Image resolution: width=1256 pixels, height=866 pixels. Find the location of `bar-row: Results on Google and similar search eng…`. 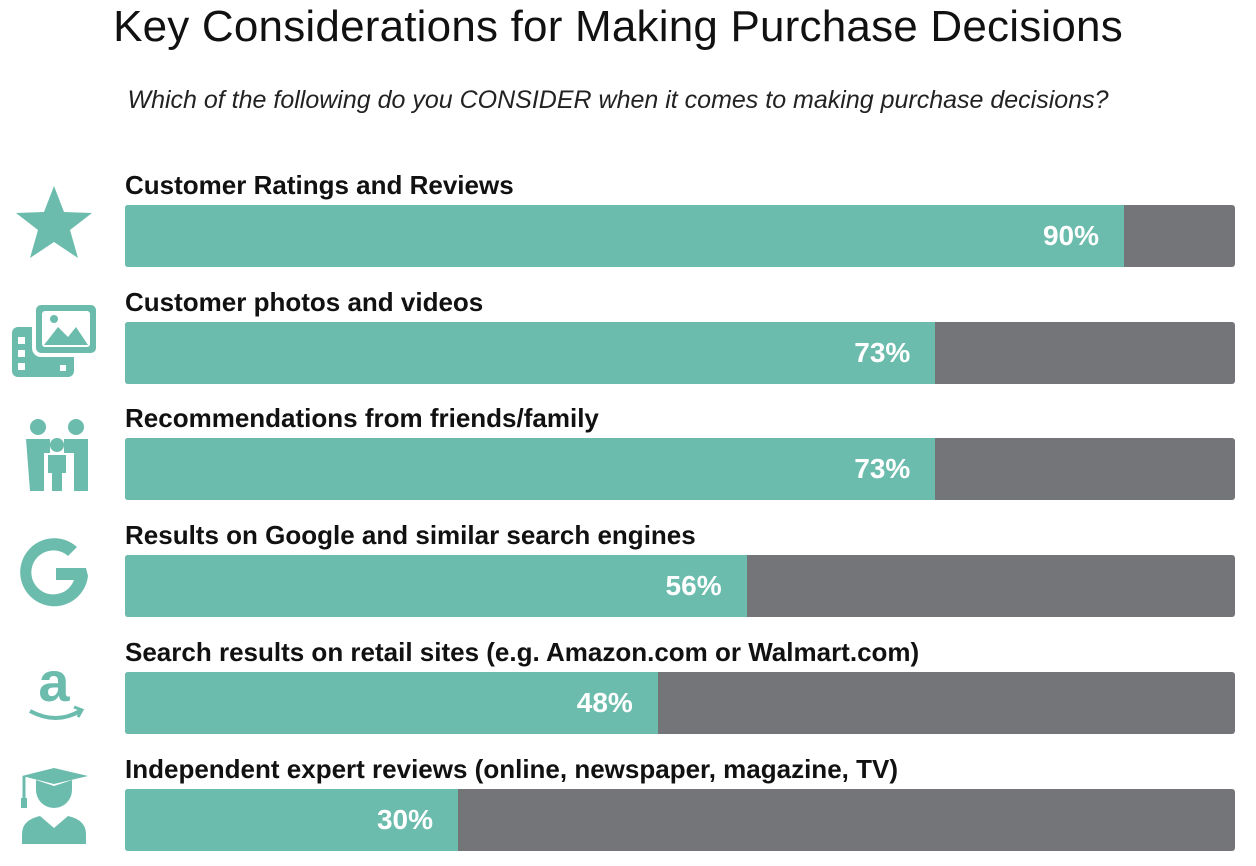

bar-row: Results on Google and similar search eng… is located at coordinates (628, 576).